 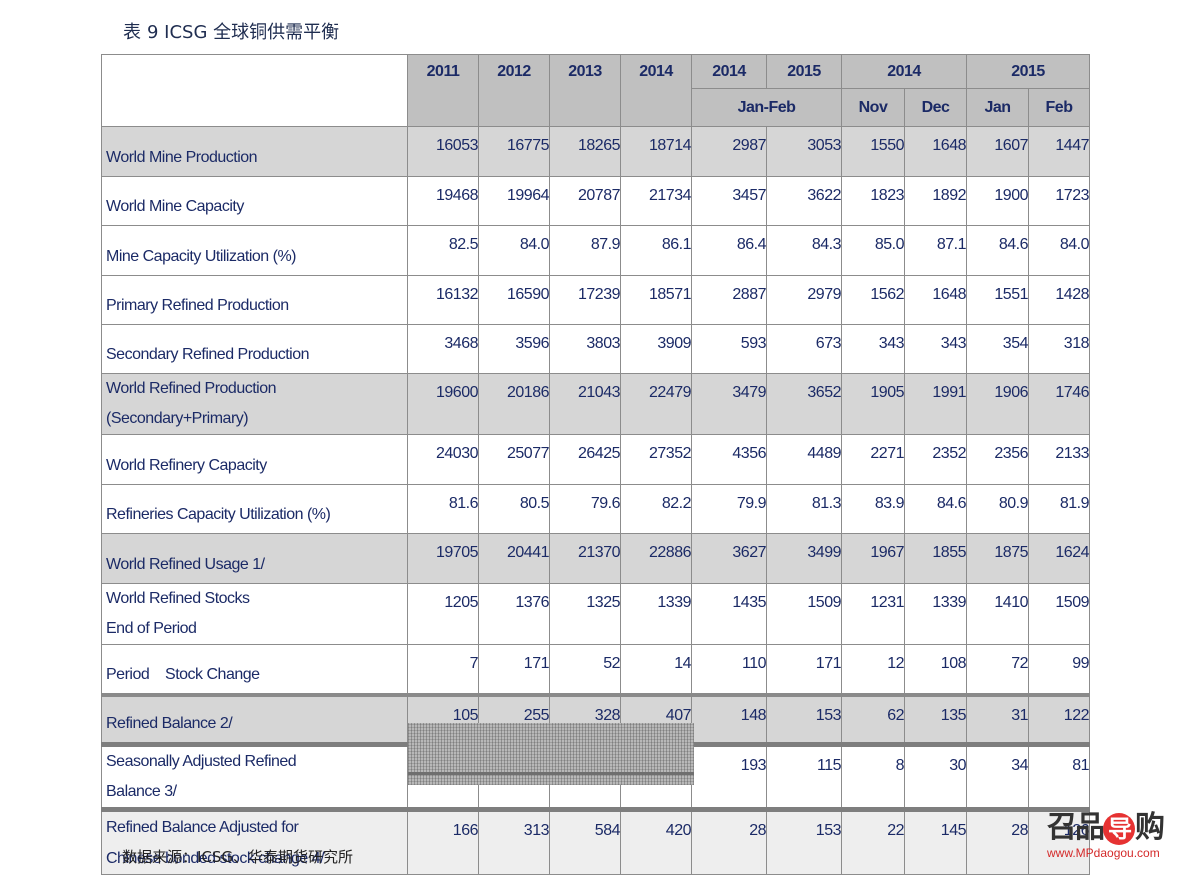 What do you see at coordinates (804, 404) in the screenshot?
I see `value-cell: 3652` at bounding box center [804, 404].